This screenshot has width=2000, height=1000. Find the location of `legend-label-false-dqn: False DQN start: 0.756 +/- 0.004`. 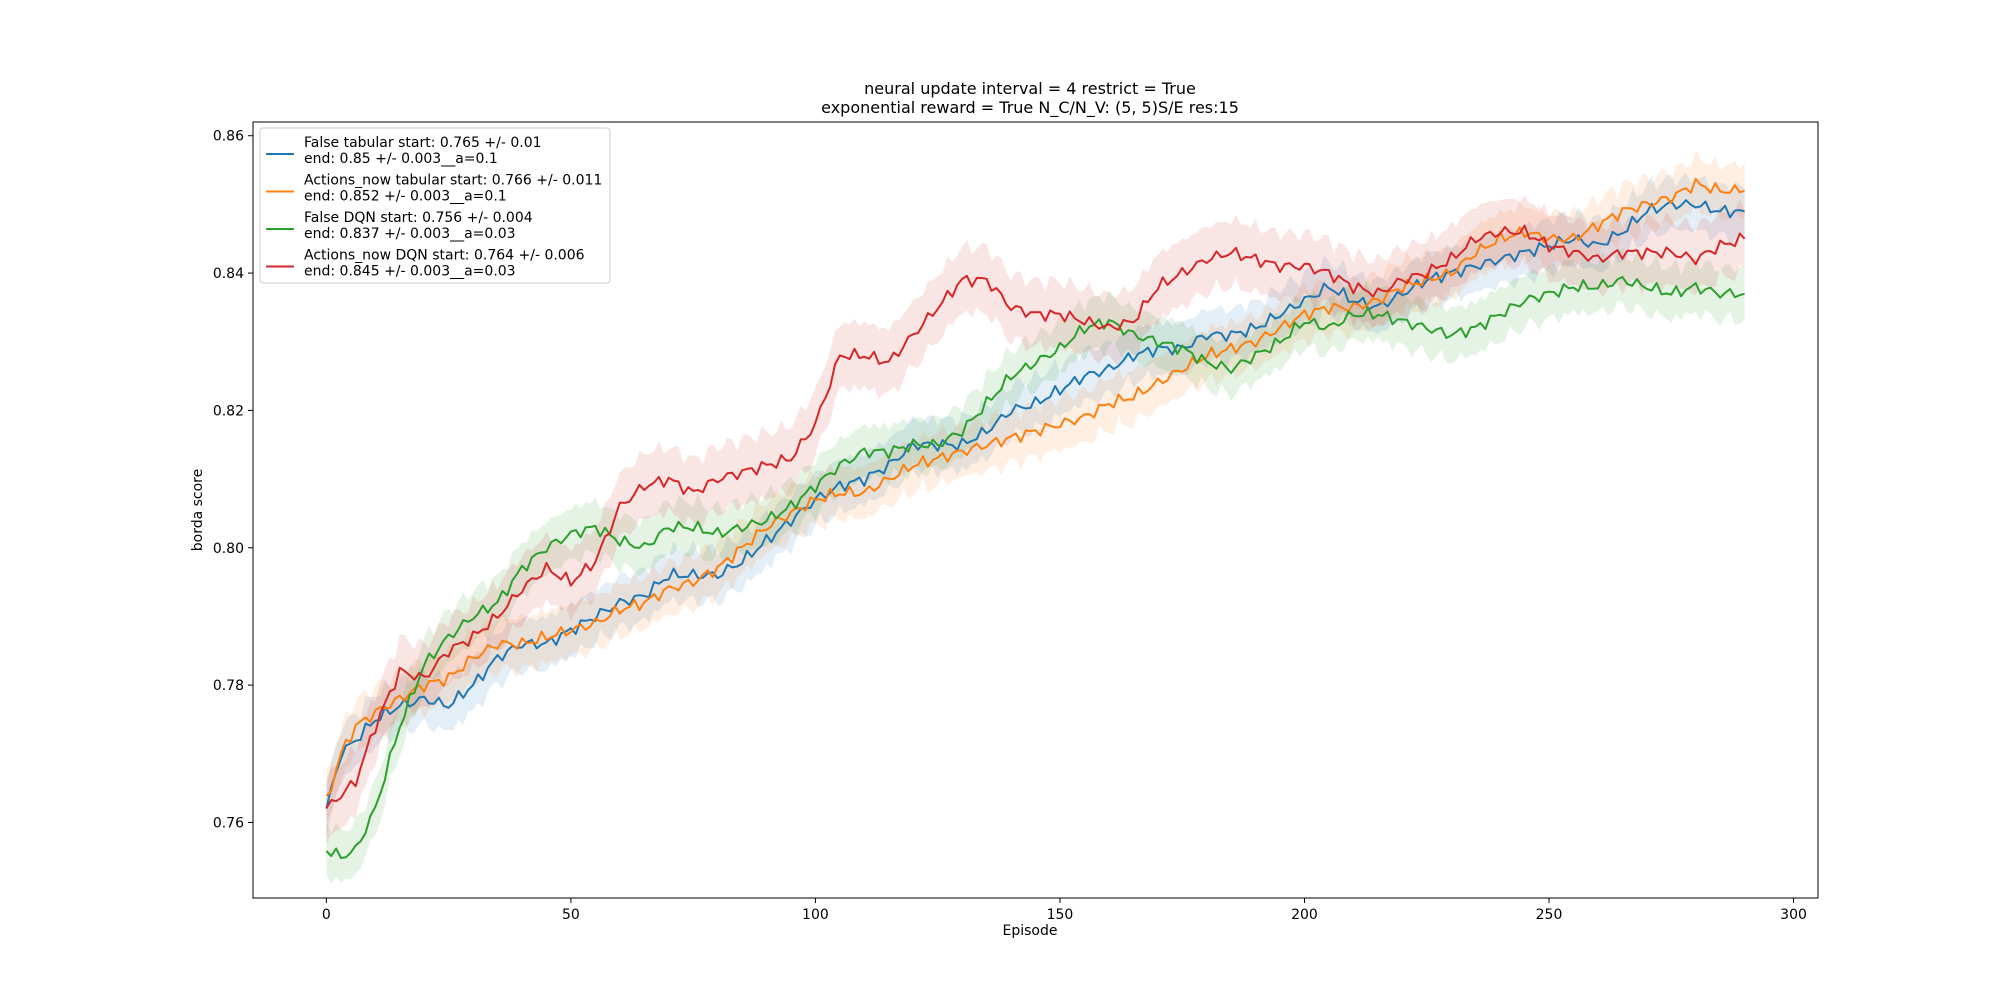

legend-label-false-dqn: False DQN start: 0.756 +/- 0.004 is located at coordinates (418, 218).